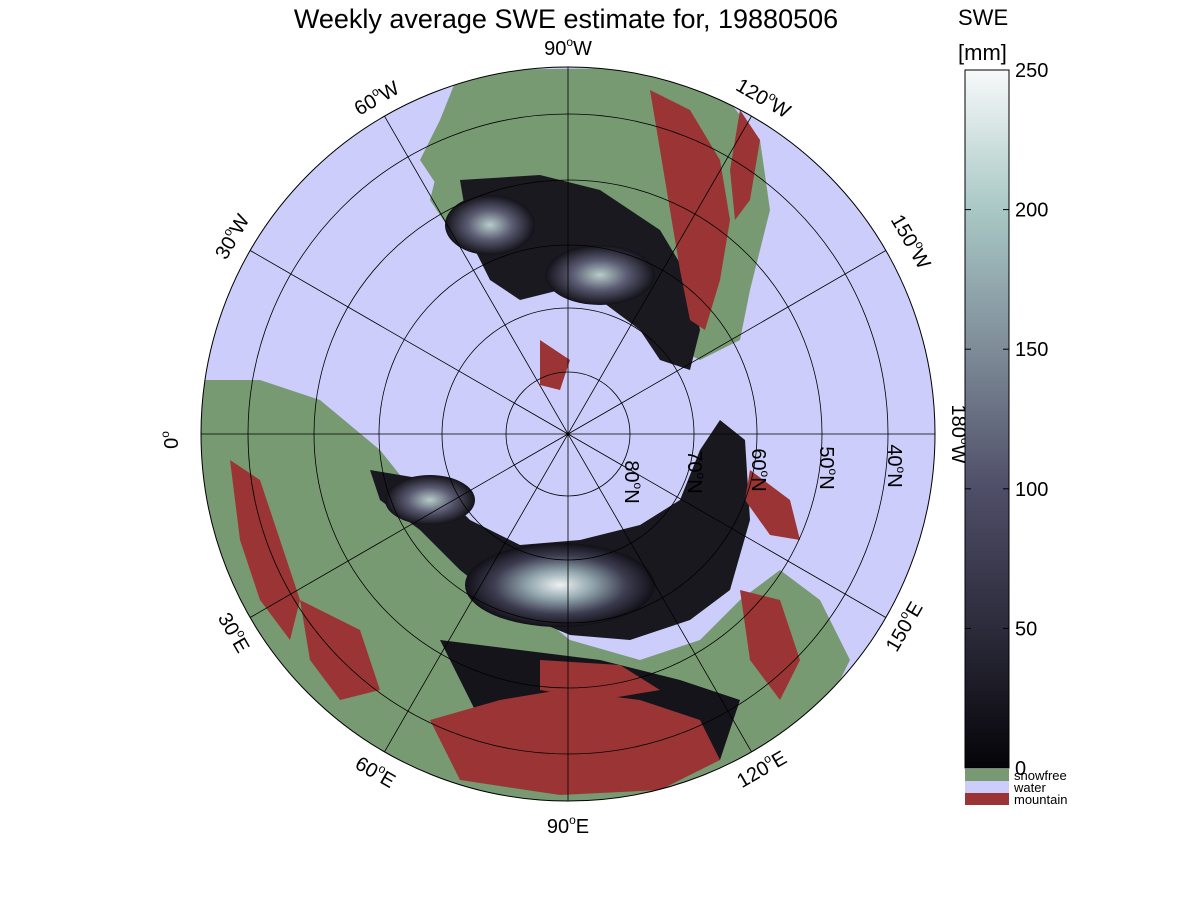  What do you see at coordinates (759, 469) in the screenshot?
I see `lat-label-60n: 60oN` at bounding box center [759, 469].